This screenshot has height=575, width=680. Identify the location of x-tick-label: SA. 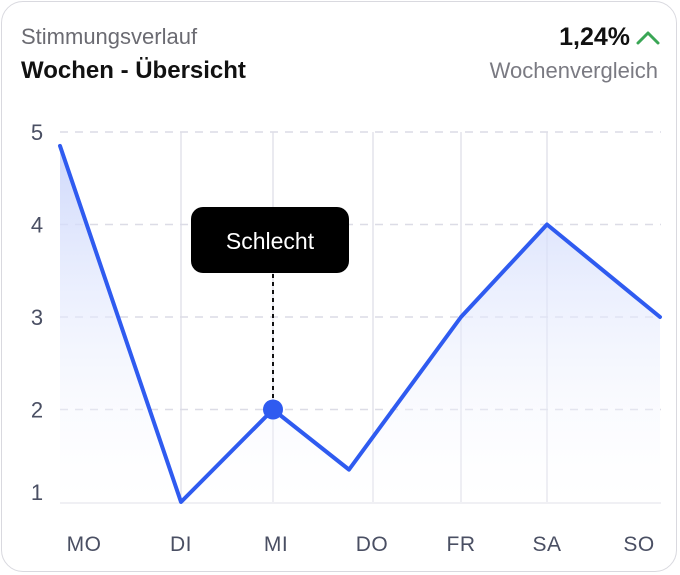
(546, 544).